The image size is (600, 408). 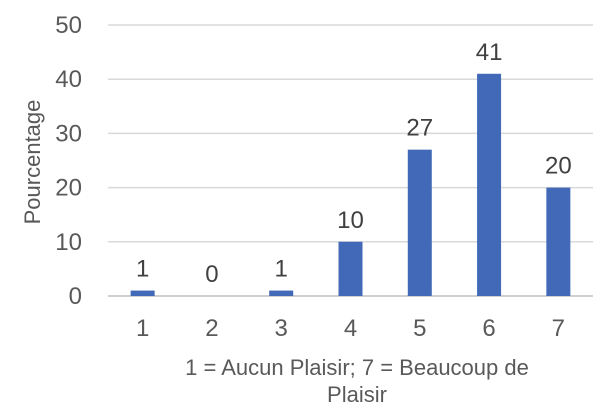 What do you see at coordinates (68, 79) in the screenshot?
I see `y-tick-label: 40` at bounding box center [68, 79].